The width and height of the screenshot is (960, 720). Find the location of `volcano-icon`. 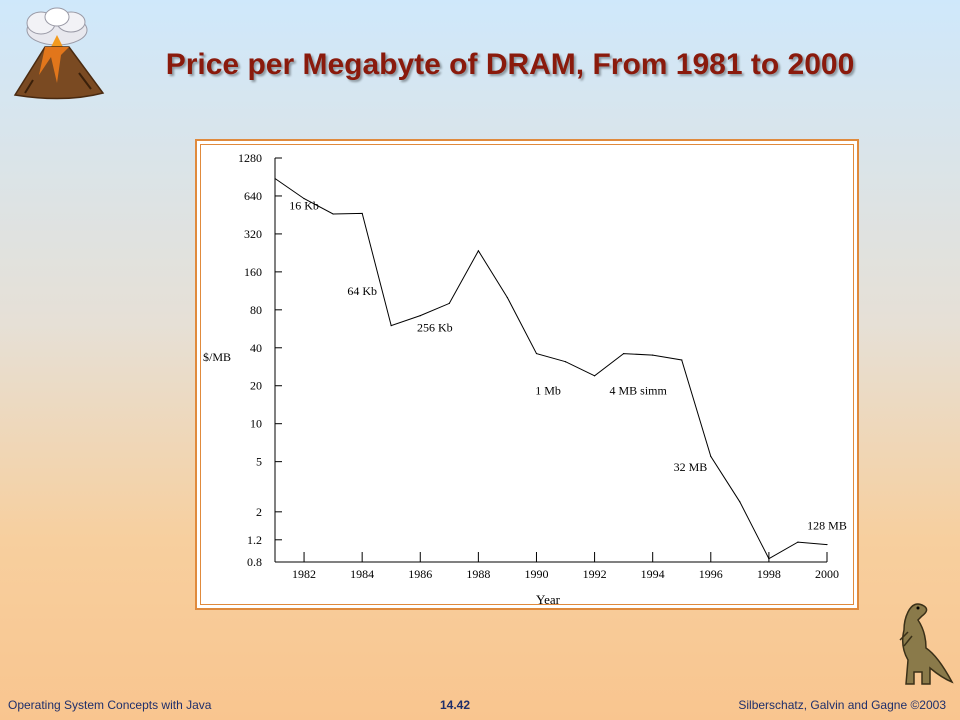

volcano-icon is located at coordinates (59, 53).